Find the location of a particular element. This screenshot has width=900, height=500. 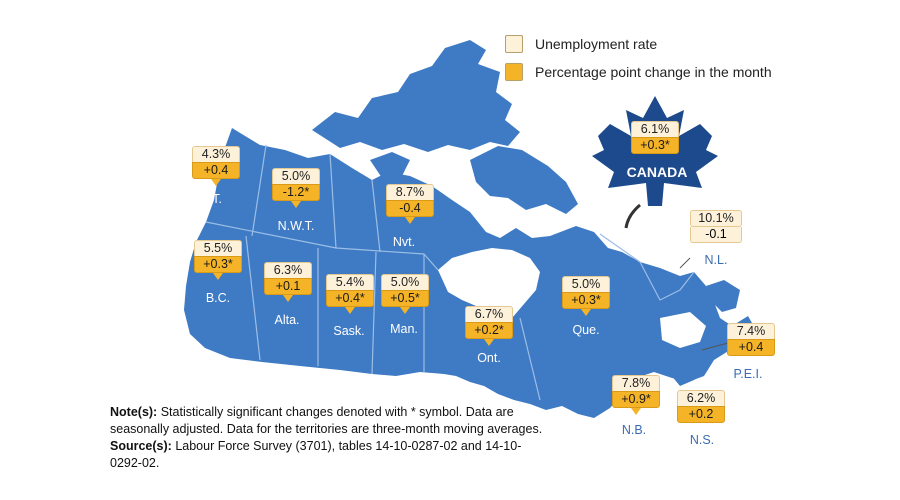

callout-yt: 4.3% +0.4 is located at coordinates (216, 166).